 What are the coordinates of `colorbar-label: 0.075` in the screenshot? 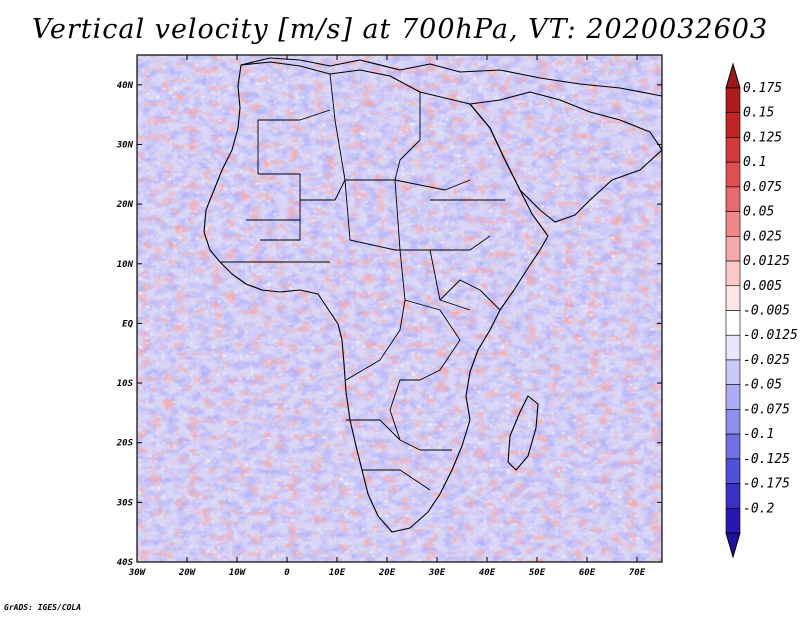 It's located at (762, 187).